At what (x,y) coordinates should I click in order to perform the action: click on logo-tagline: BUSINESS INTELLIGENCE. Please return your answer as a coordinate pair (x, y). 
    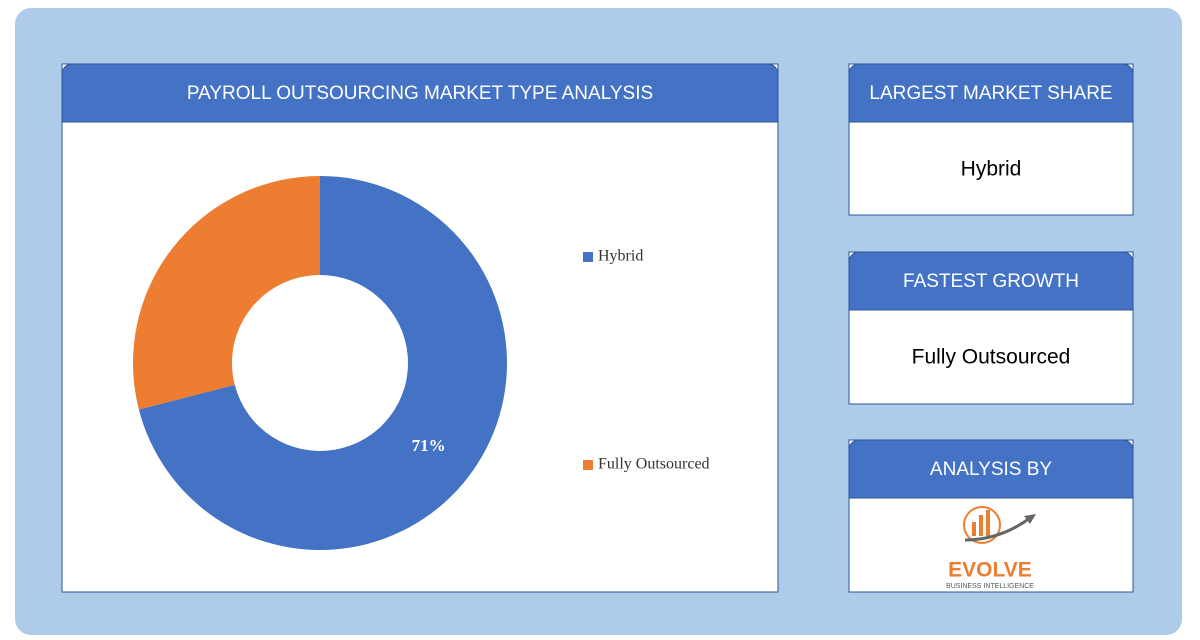
    Looking at the image, I should click on (990, 586).